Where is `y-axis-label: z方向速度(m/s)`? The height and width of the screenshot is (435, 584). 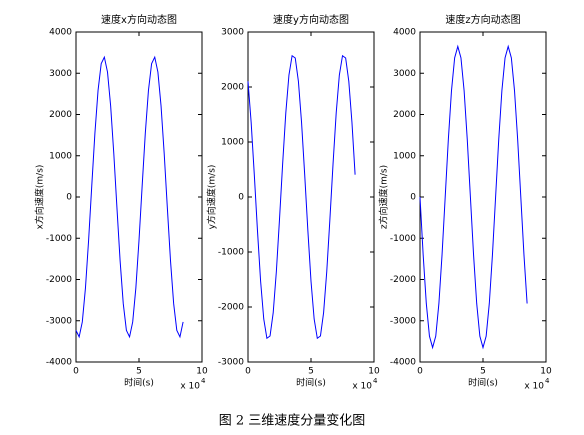
y-axis-label: z方向速度(m/s) is located at coordinates (384, 197).